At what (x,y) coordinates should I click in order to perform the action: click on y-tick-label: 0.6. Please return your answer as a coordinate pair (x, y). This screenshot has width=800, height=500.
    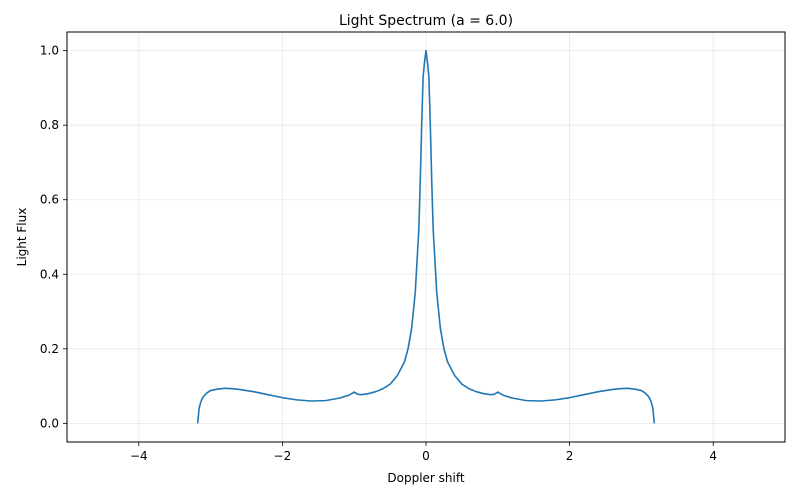
    Looking at the image, I should click on (49, 200).